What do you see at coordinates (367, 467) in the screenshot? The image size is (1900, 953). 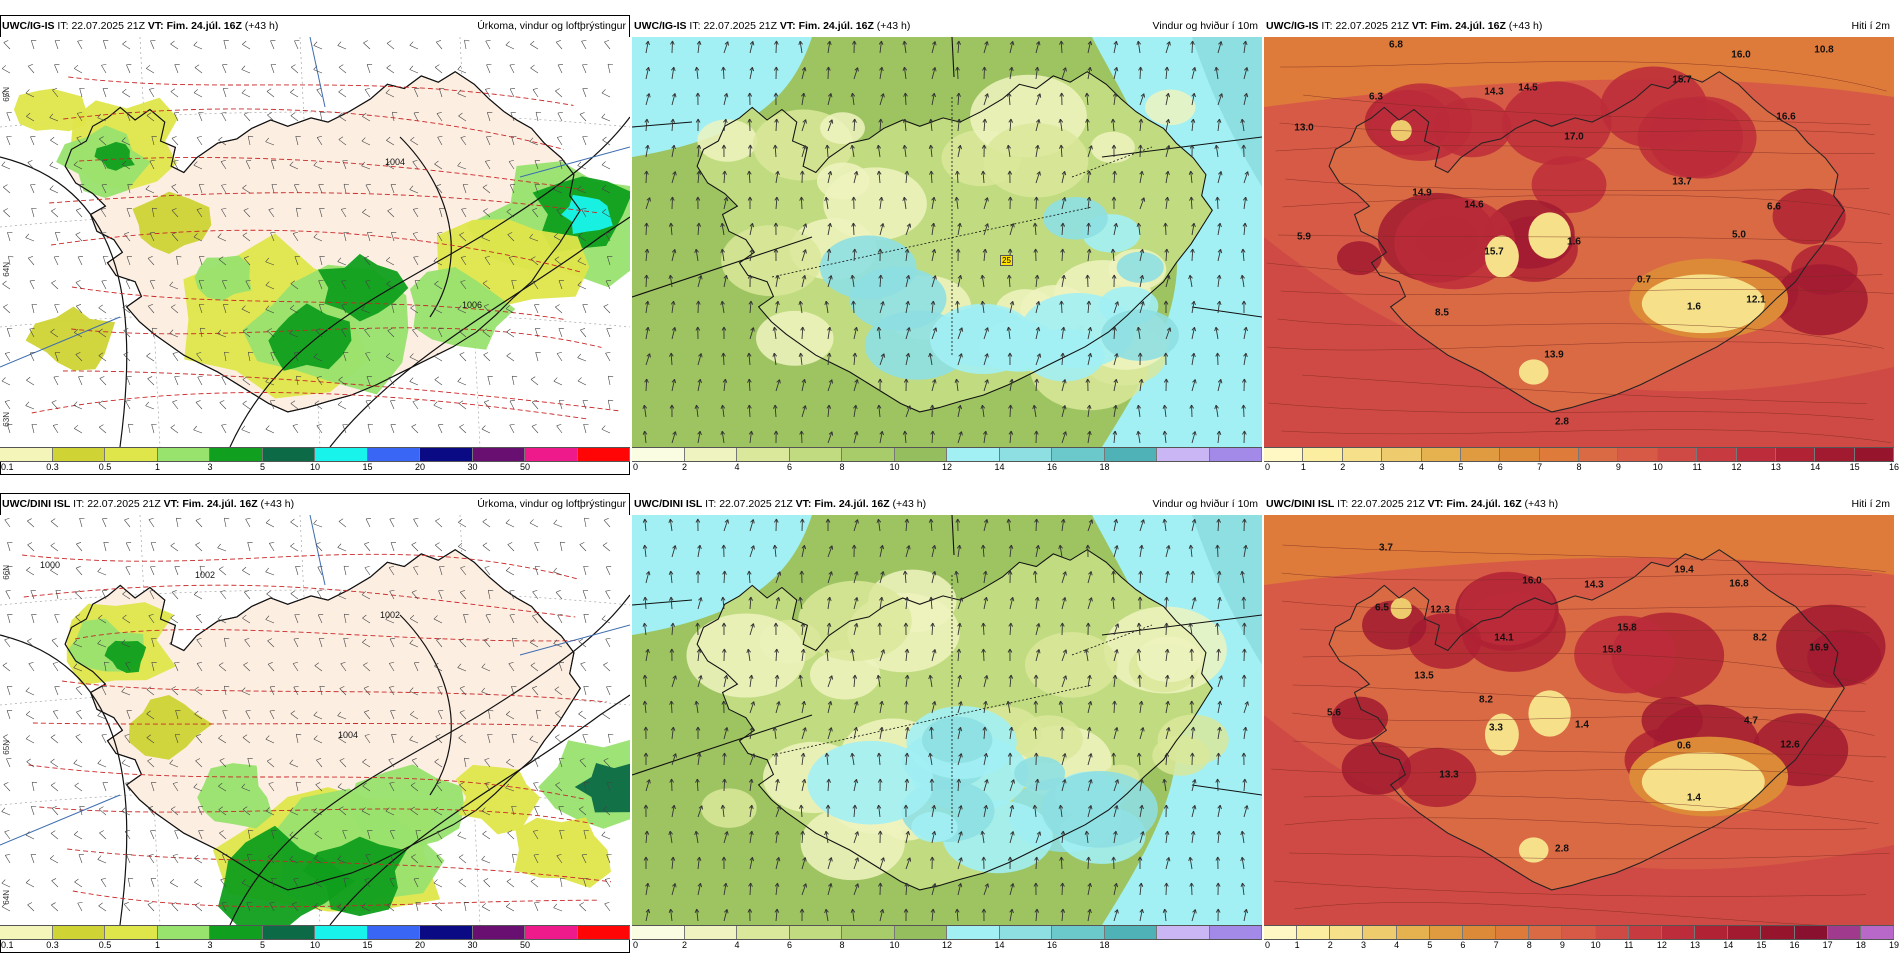 I see `colorbar-tick-label: 15` at bounding box center [367, 467].